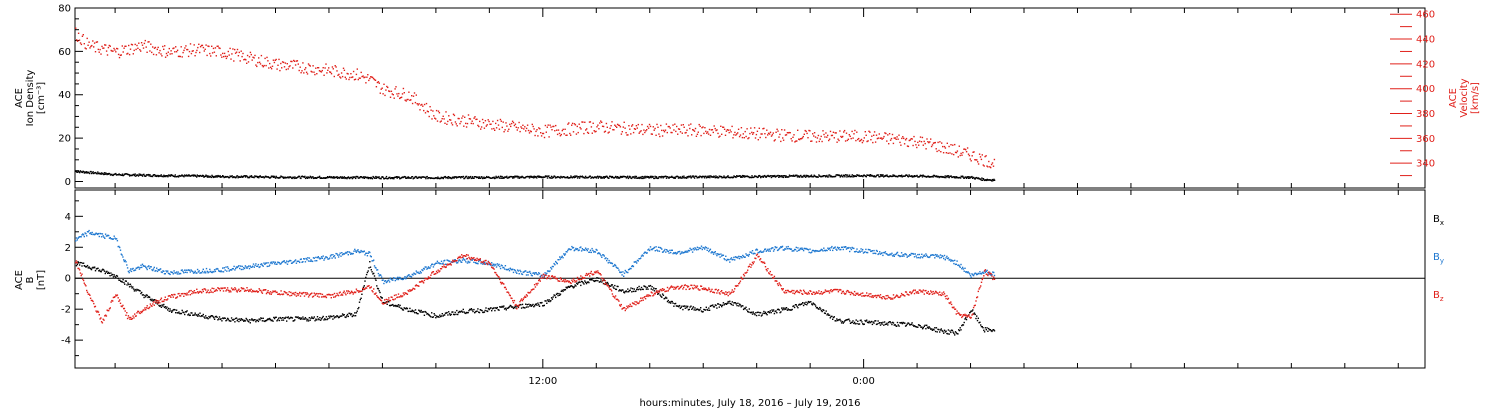 The image size is (1500, 414). Describe the element at coordinates (1453, 98) in the screenshot. I see `right-y-label: ACE` at that location.